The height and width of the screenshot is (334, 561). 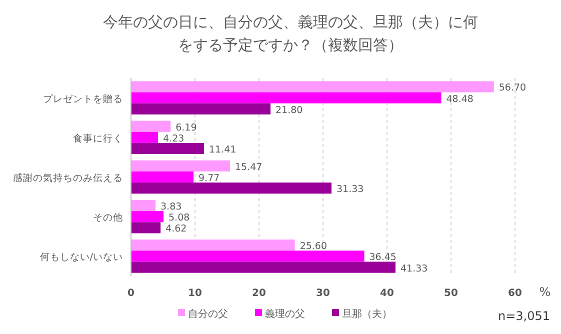 What do you see at coordinates (108, 218) in the screenshot?
I see `y-tick-label: その他` at bounding box center [108, 218].